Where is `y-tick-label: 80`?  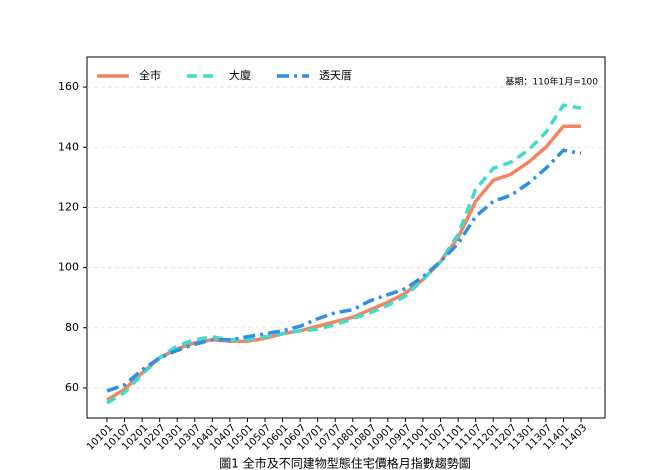
y-tick-label: 80 is located at coordinates (72, 327).